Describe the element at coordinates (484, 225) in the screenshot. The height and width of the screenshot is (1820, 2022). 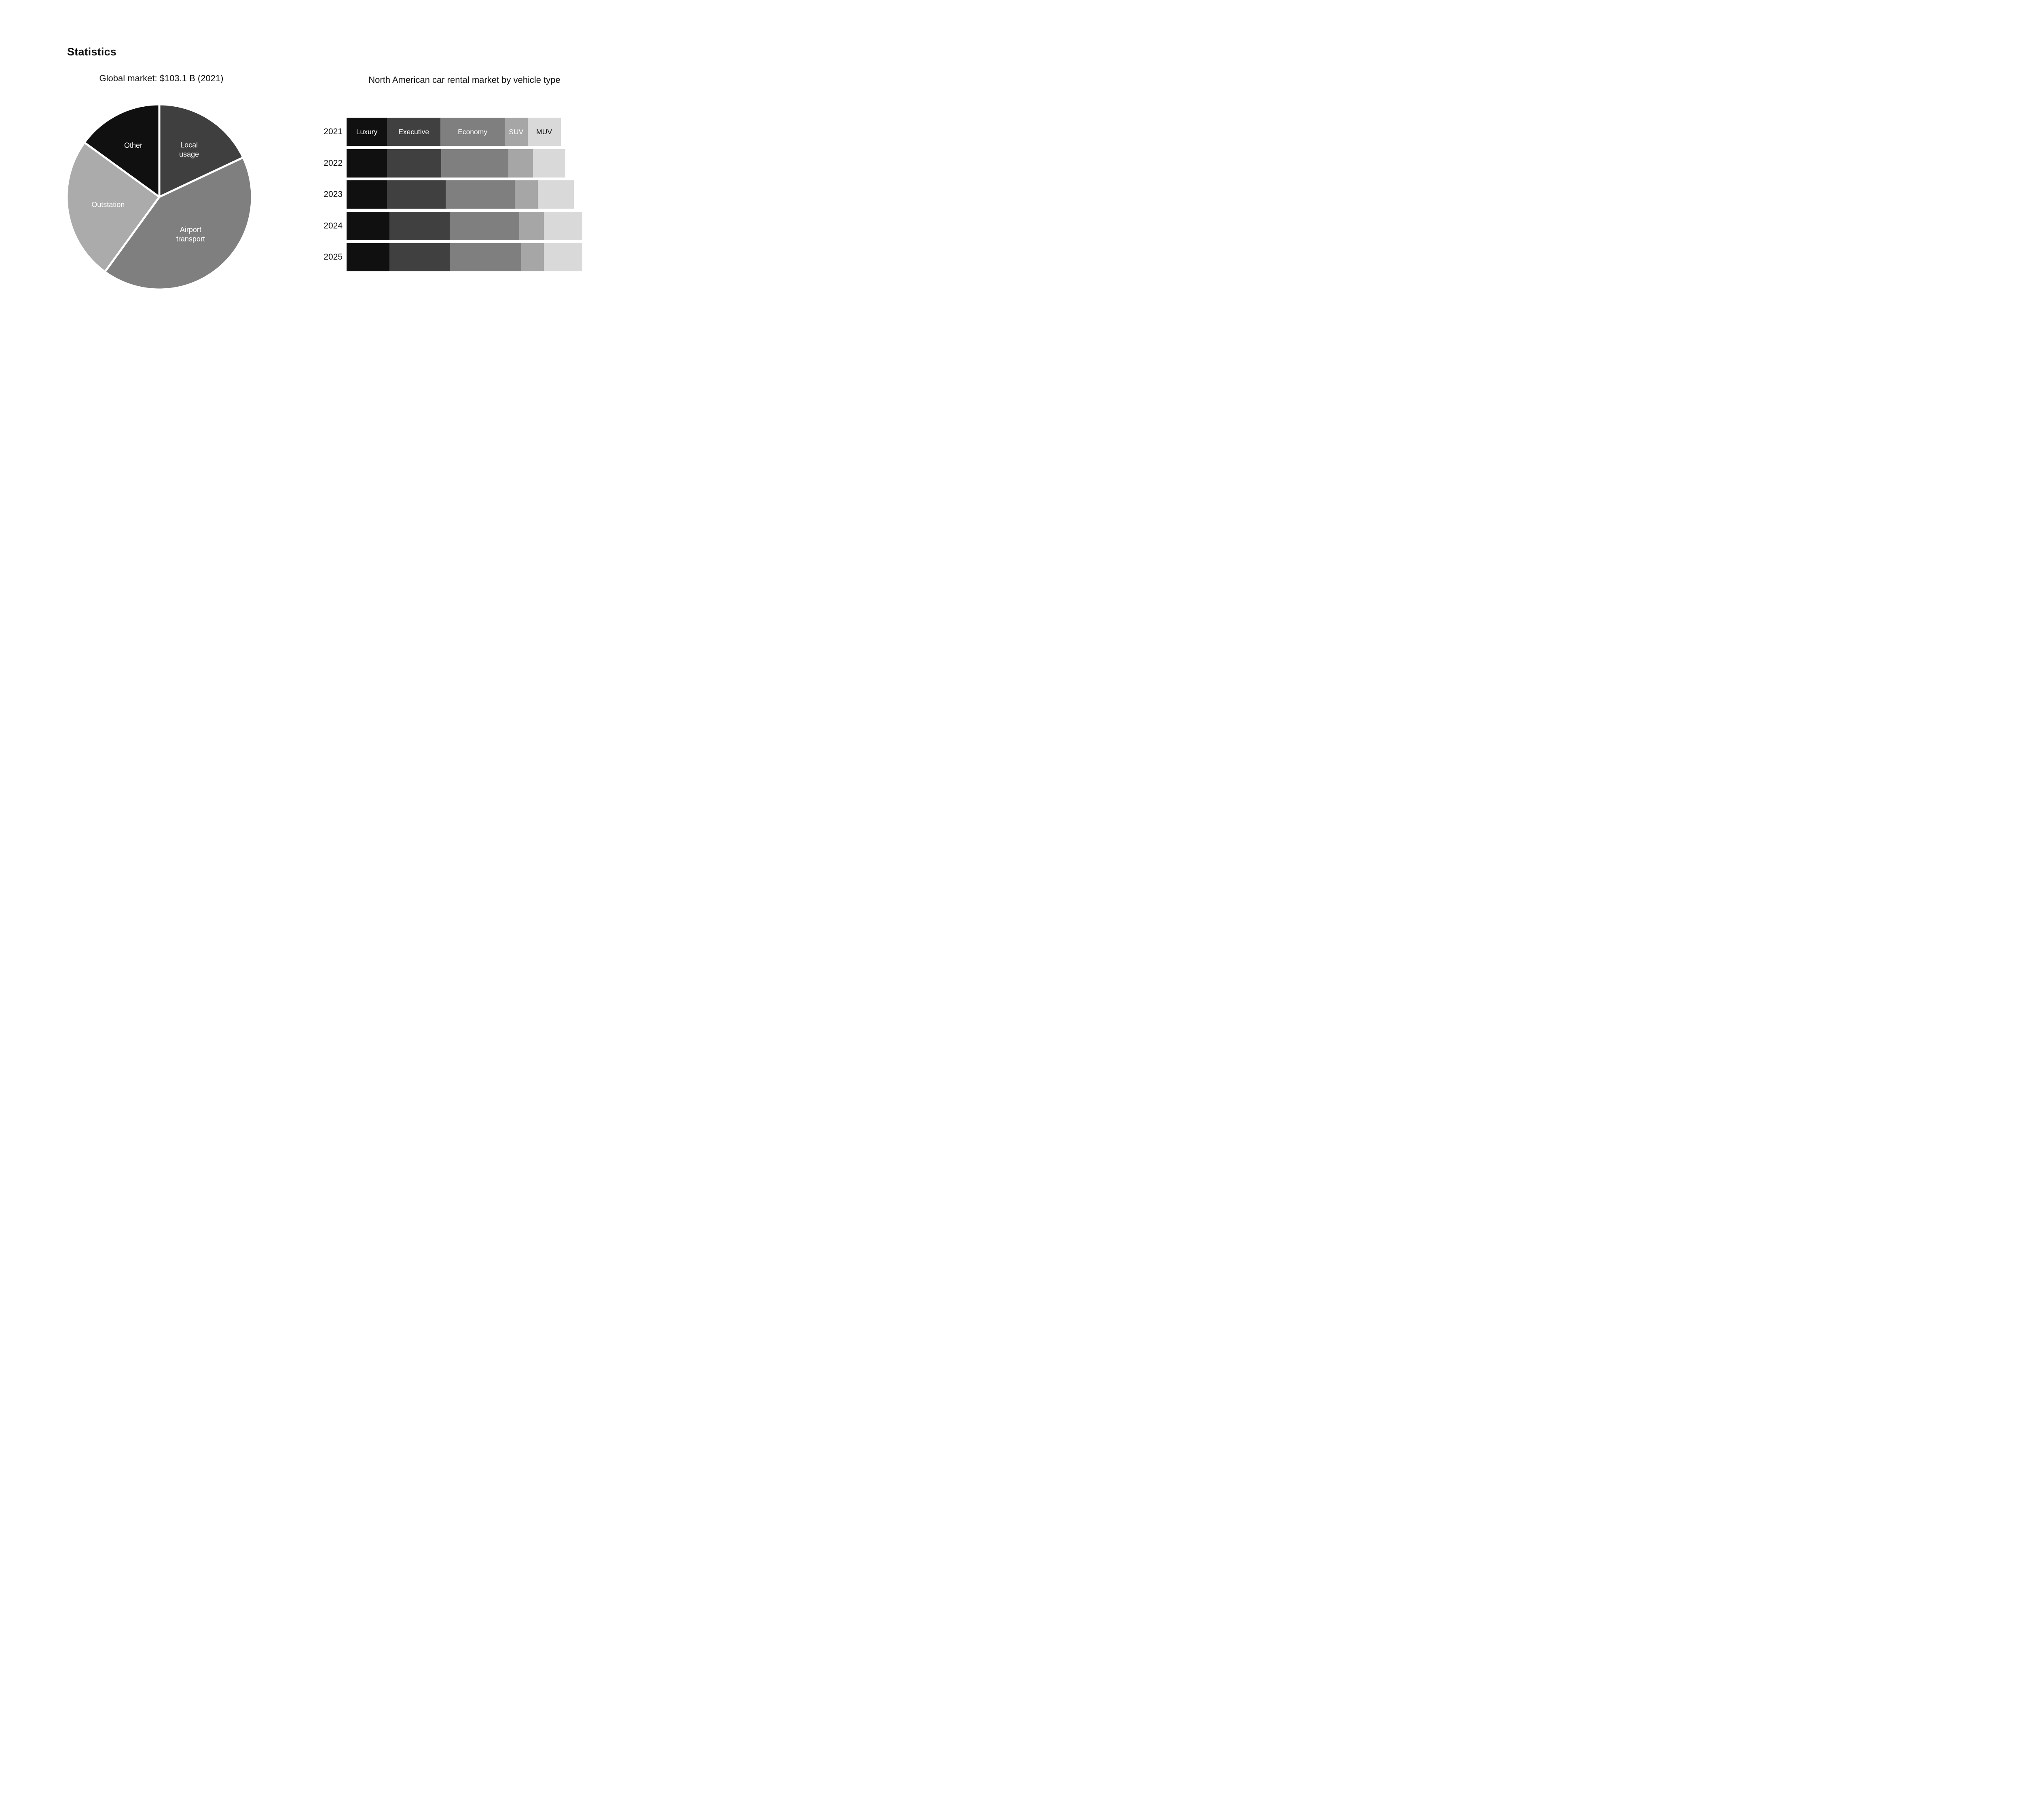
I see `bar-segment-2024-economy` at that location.